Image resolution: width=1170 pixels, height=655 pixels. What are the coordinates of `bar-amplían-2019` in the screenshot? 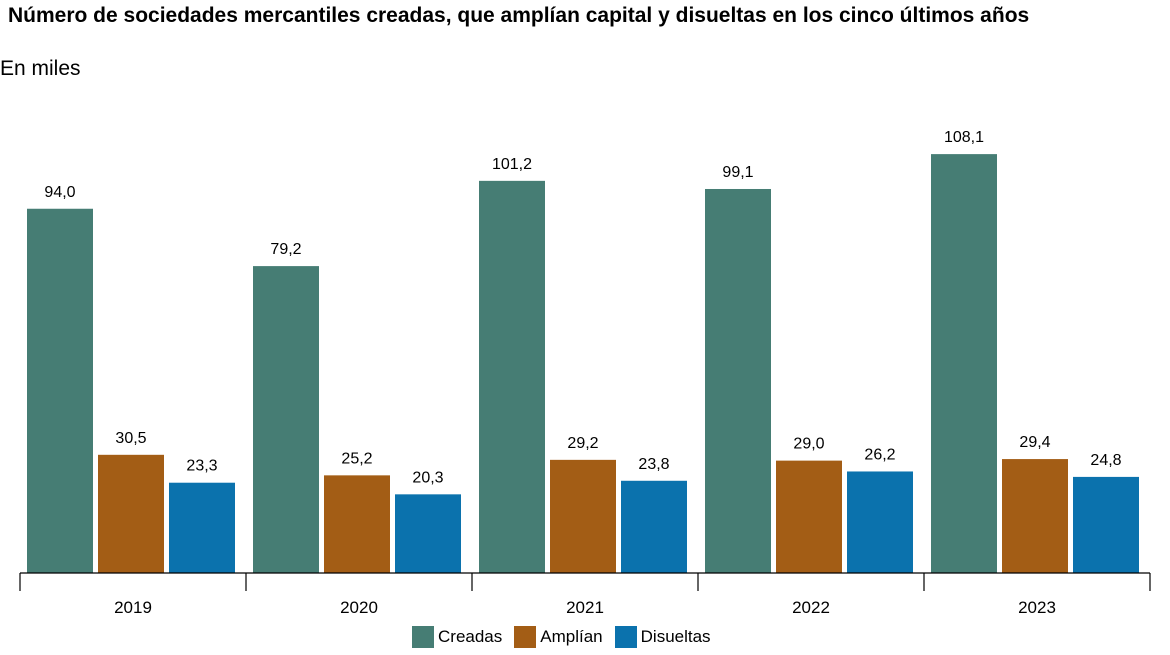 It's located at (131, 513).